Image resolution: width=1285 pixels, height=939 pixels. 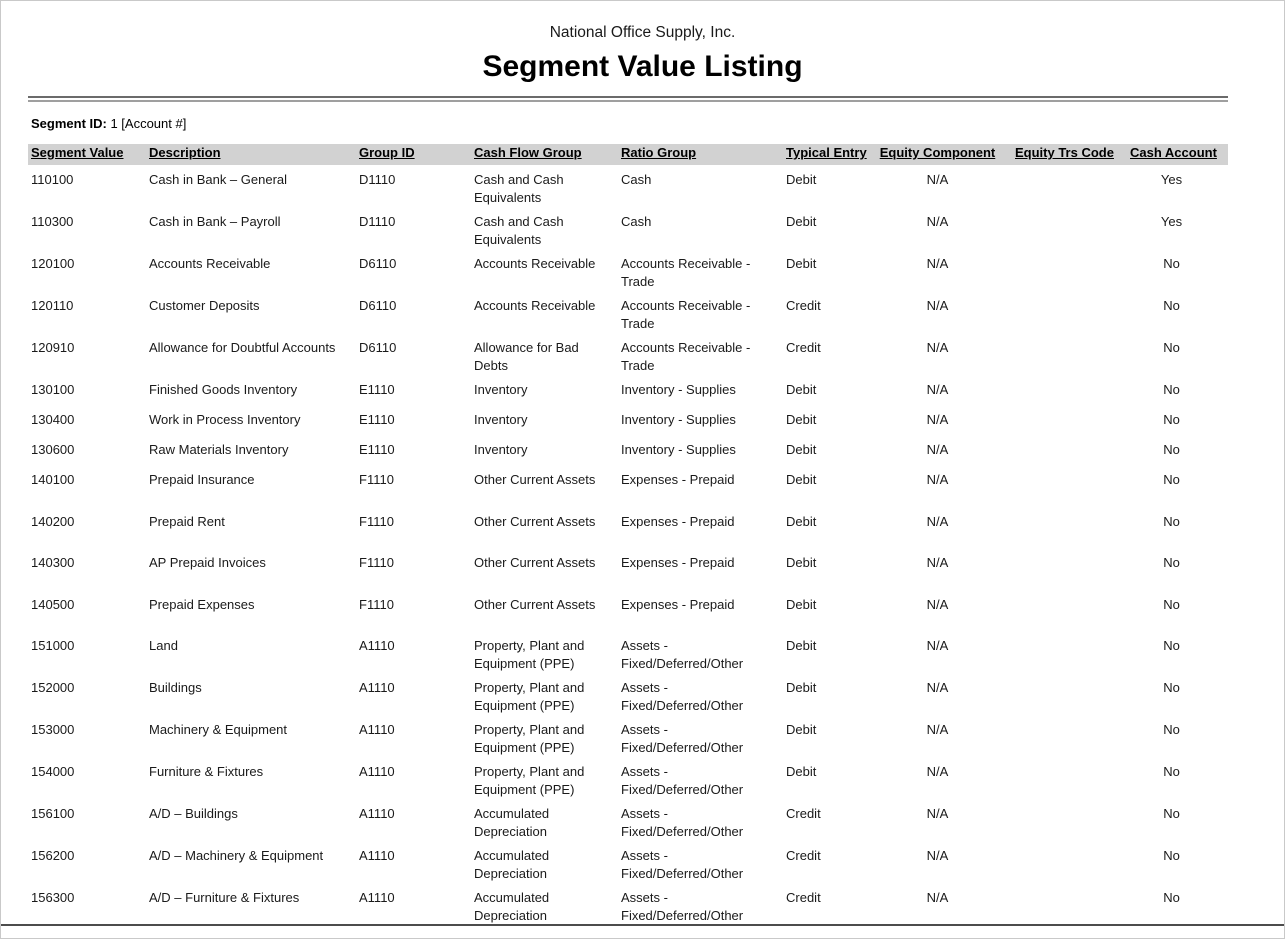 What do you see at coordinates (53, 389) in the screenshot?
I see `cell-segment-value: 130100` at bounding box center [53, 389].